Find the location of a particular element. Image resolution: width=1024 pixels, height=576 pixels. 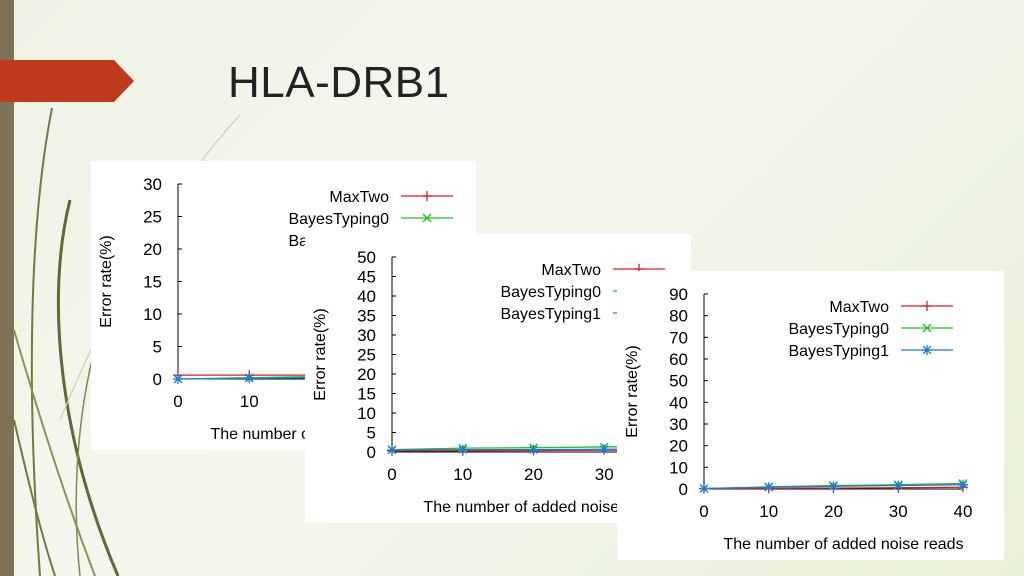

y-tick-label: 70 is located at coordinates (678, 337).